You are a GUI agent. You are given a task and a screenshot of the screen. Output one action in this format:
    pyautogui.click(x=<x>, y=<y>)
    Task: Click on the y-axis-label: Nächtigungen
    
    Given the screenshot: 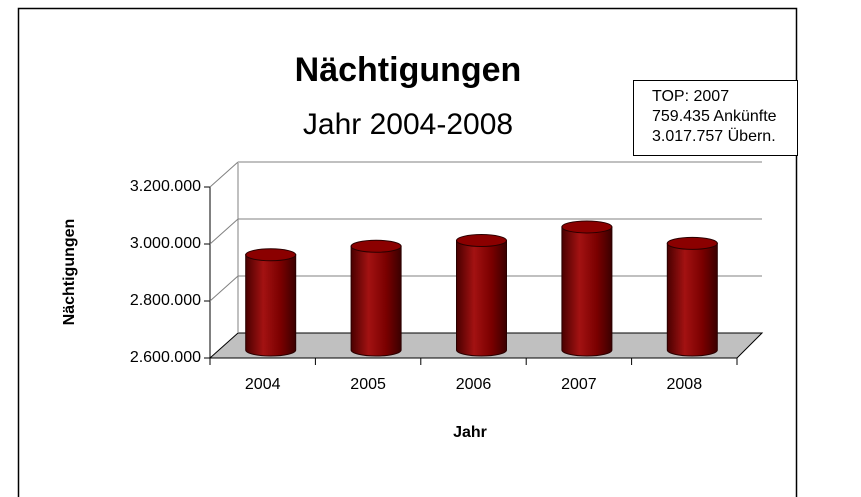 What is the action you would take?
    pyautogui.click(x=69, y=272)
    